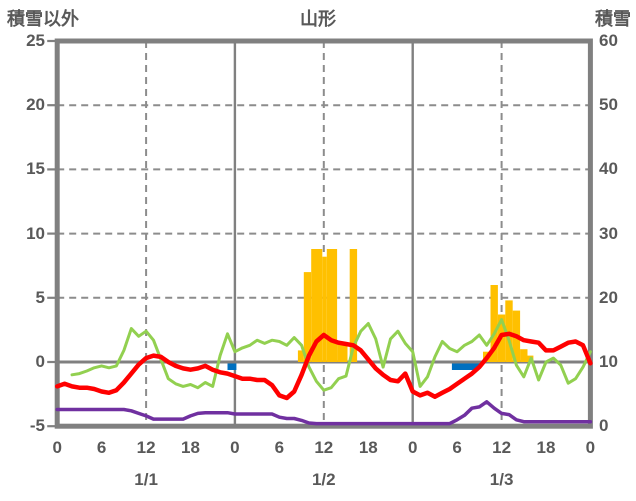 This screenshot has height=501, width=636. Describe the element at coordinates (40, 297) in the screenshot. I see `left-tick-label: 5` at that location.